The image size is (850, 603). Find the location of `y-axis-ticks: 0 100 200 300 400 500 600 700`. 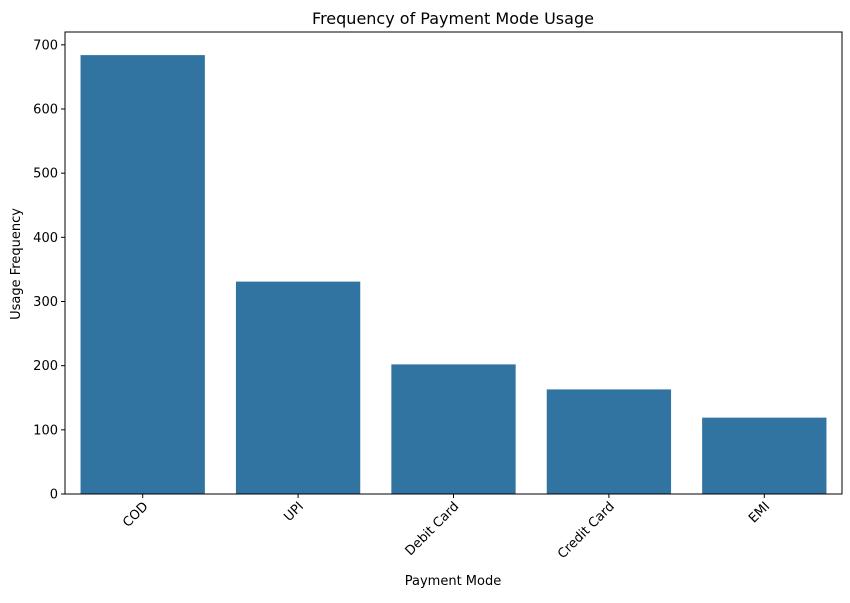

y-axis-ticks: 0 100 200 300 400 500 600 700 is located at coordinates (49, 270).